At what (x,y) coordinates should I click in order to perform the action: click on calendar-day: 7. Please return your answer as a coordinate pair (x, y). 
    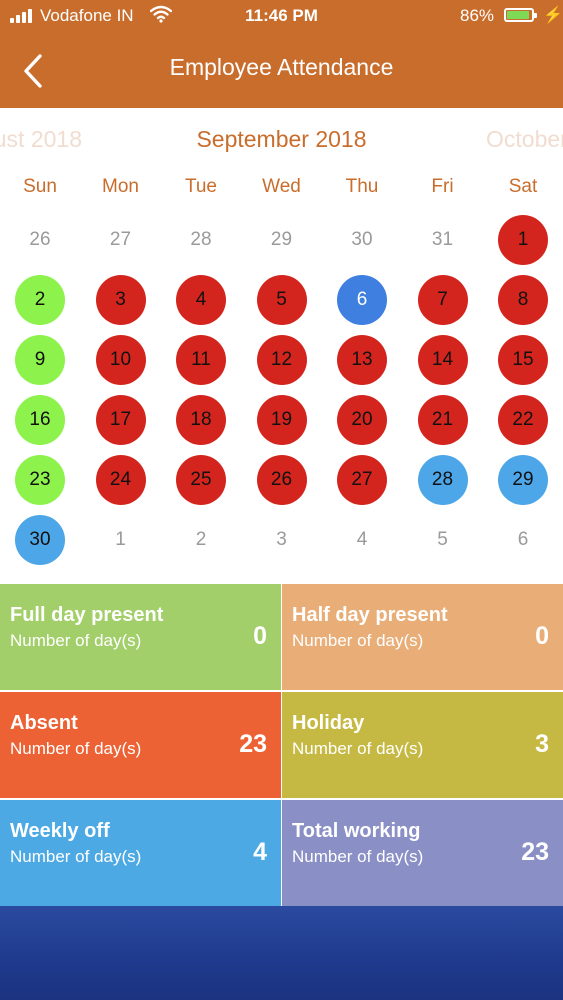
    Looking at the image, I should click on (442, 300).